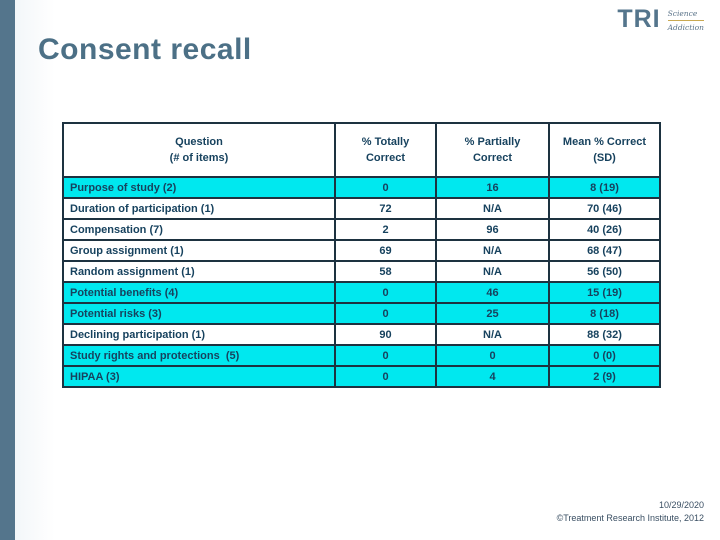 The image size is (720, 540). What do you see at coordinates (604, 142) in the screenshot?
I see `header-mean-line1: Mean % Correct` at bounding box center [604, 142].